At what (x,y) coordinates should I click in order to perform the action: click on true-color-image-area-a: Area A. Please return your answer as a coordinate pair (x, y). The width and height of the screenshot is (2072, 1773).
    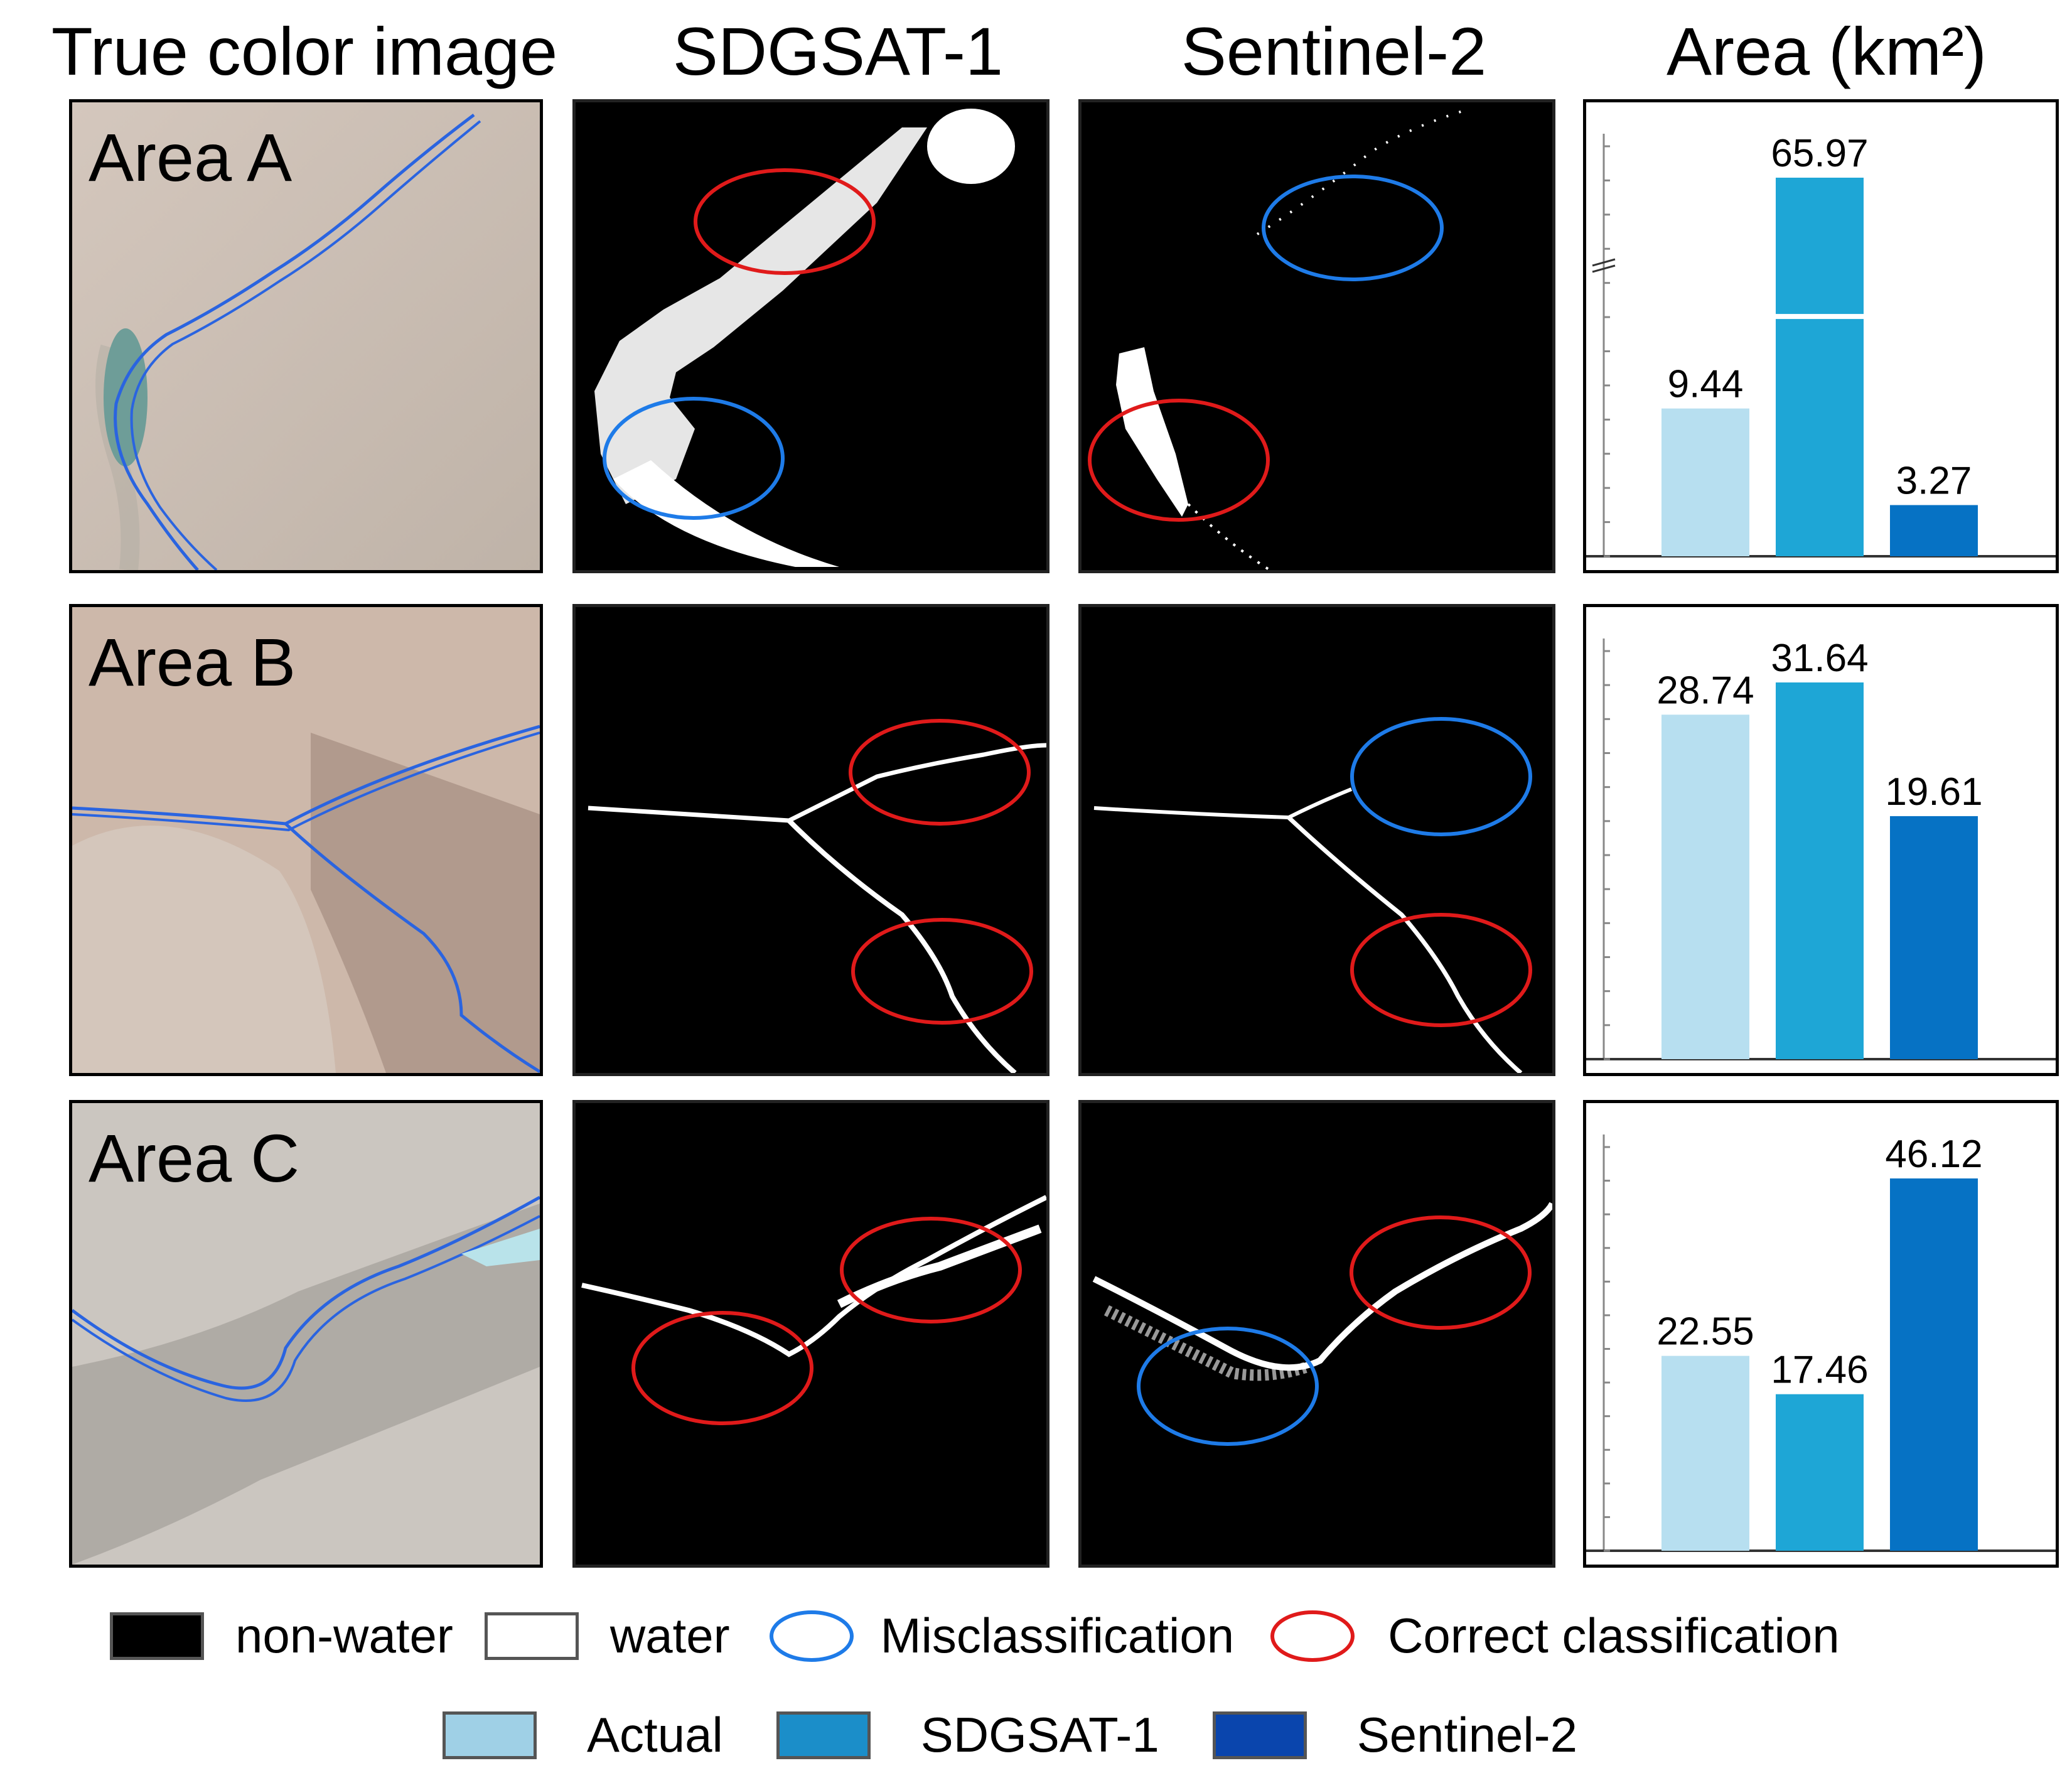
    Looking at the image, I should click on (306, 336).